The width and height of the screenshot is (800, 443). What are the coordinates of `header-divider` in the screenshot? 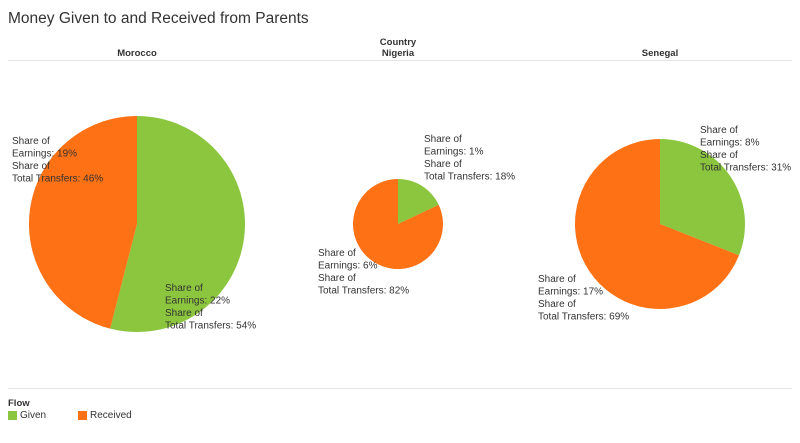 It's located at (400, 60).